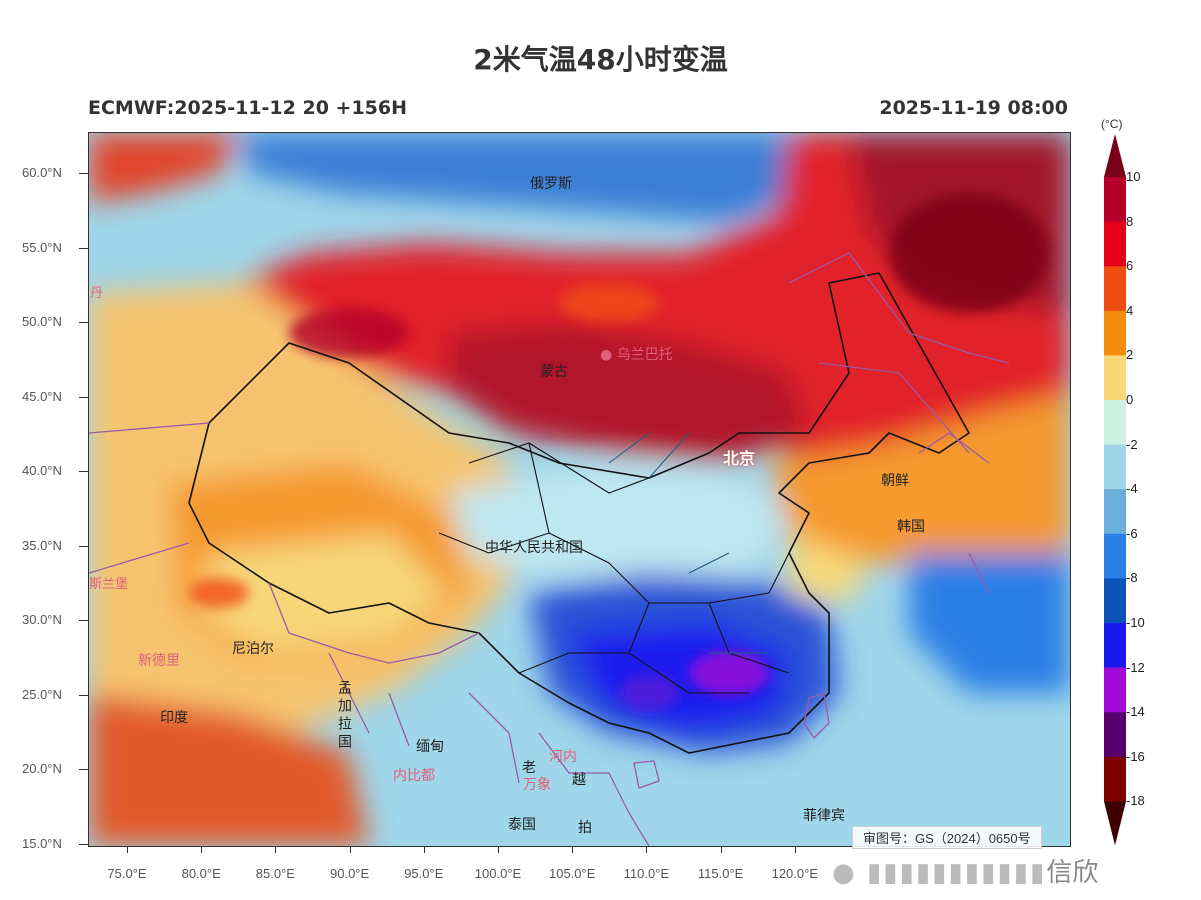 The height and width of the screenshot is (900, 1201). Describe the element at coordinates (414, 776) in the screenshot. I see `label-naypyidaw: 内比都` at that location.